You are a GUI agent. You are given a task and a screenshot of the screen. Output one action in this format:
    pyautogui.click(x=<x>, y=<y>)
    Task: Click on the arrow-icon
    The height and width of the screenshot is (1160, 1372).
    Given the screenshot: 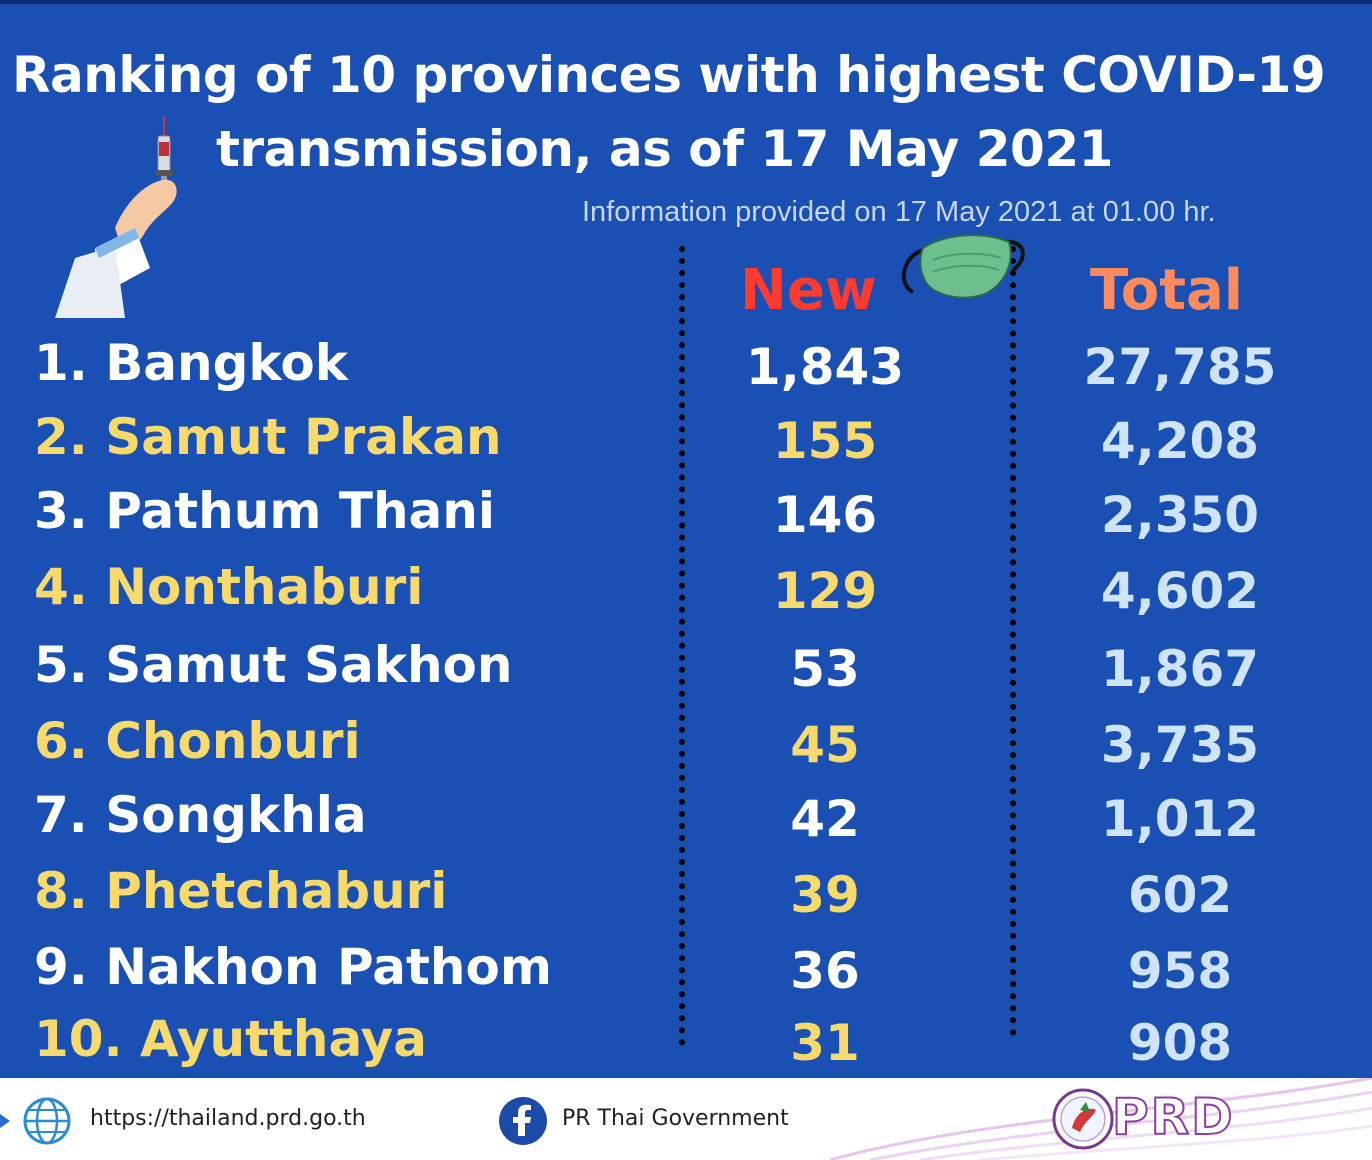 What is the action you would take?
    pyautogui.click(x=5, y=1121)
    